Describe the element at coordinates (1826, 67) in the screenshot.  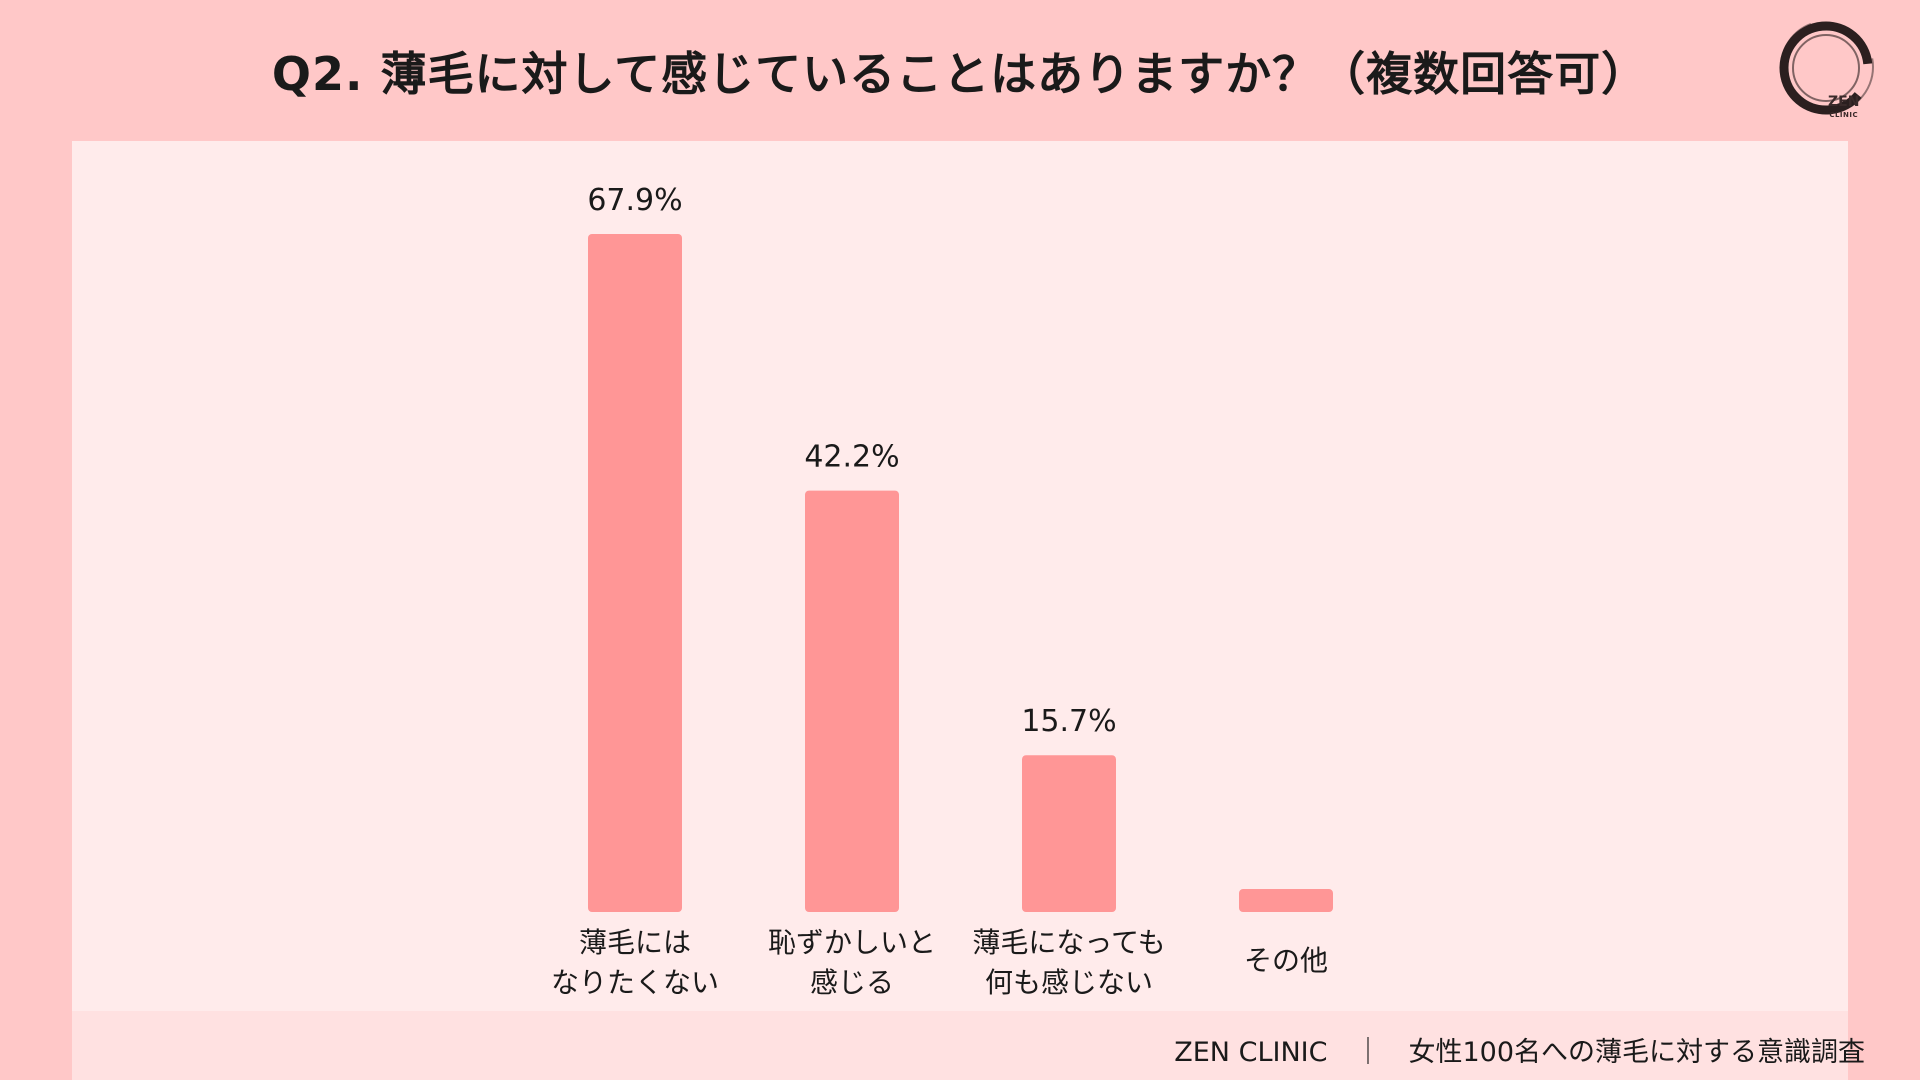
I see `zen-clinic-logo` at that location.